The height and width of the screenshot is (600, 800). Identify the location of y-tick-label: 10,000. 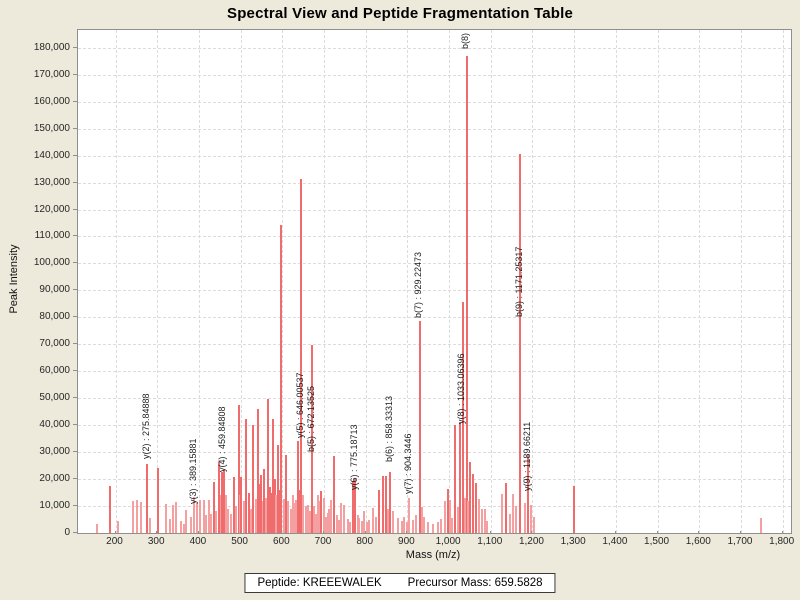
(54, 506).